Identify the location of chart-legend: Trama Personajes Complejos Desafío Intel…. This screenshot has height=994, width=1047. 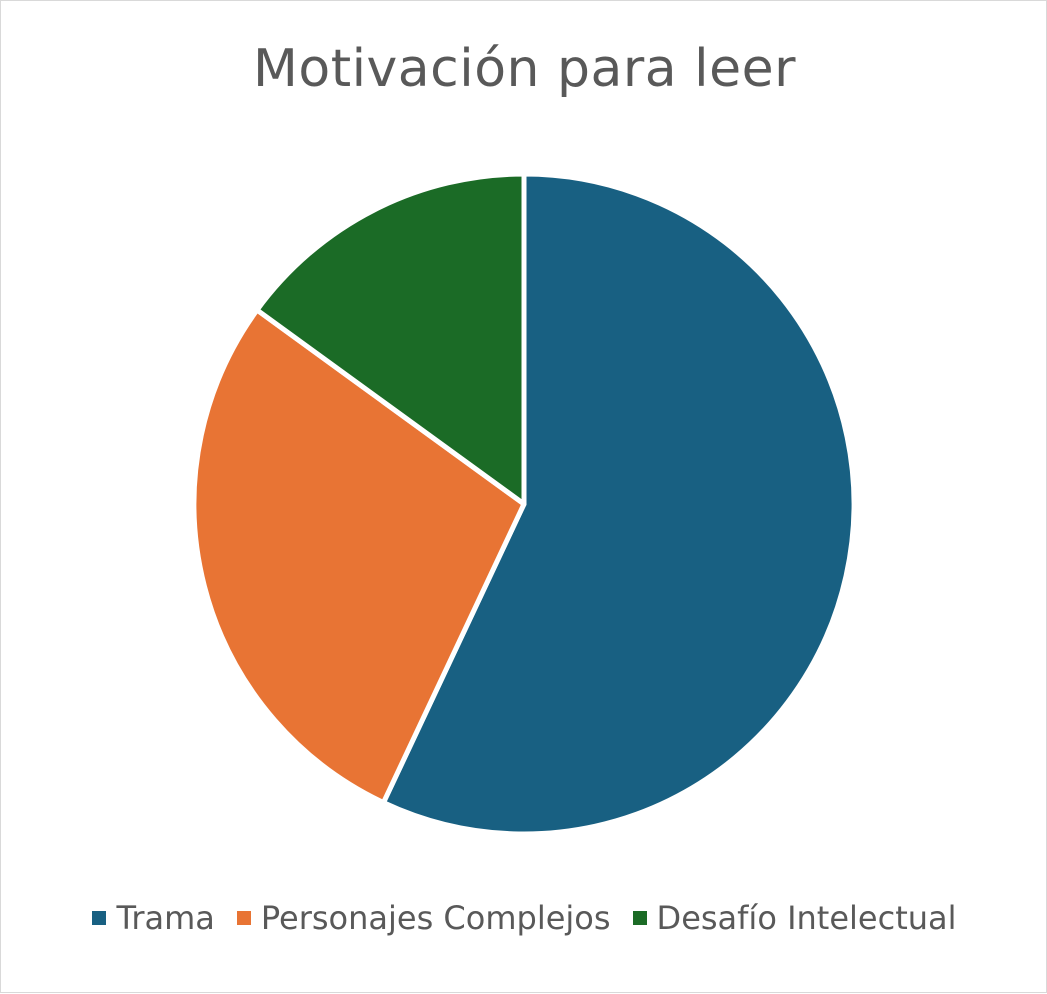
(524, 918).